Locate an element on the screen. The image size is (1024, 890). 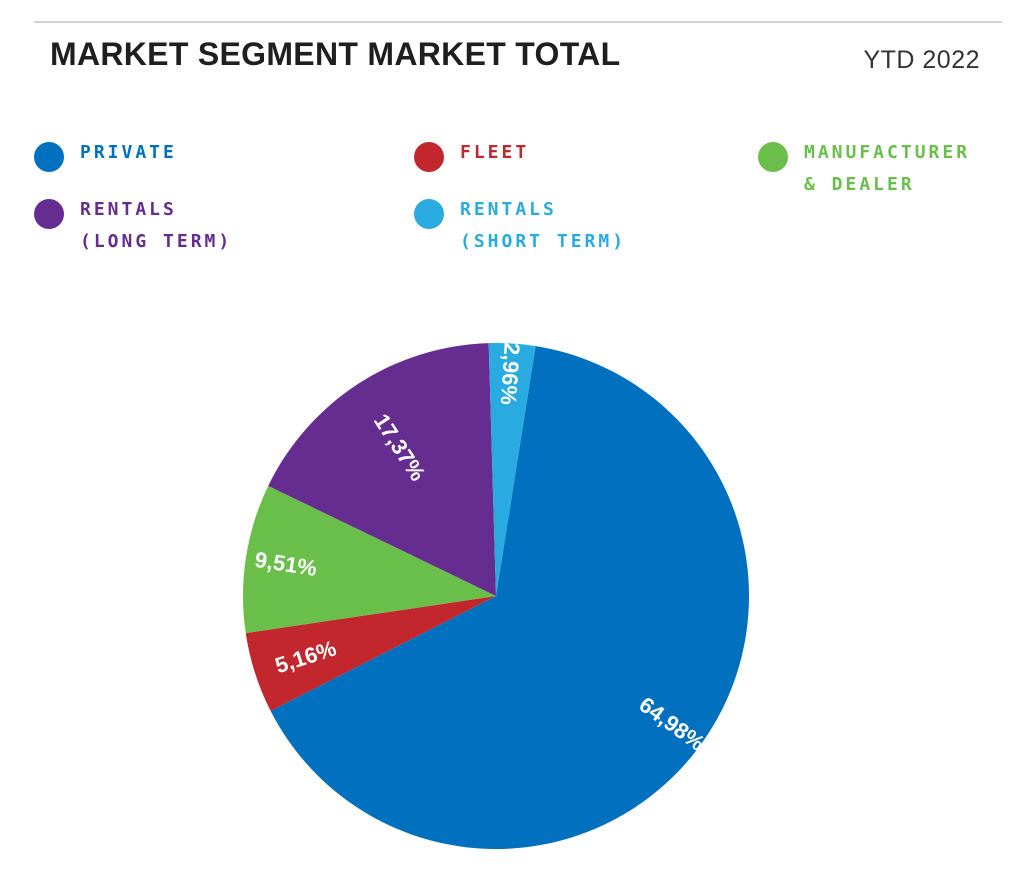
legend-item-rentals-long-term: RENTALS (LONG TERM) is located at coordinates (133, 228).